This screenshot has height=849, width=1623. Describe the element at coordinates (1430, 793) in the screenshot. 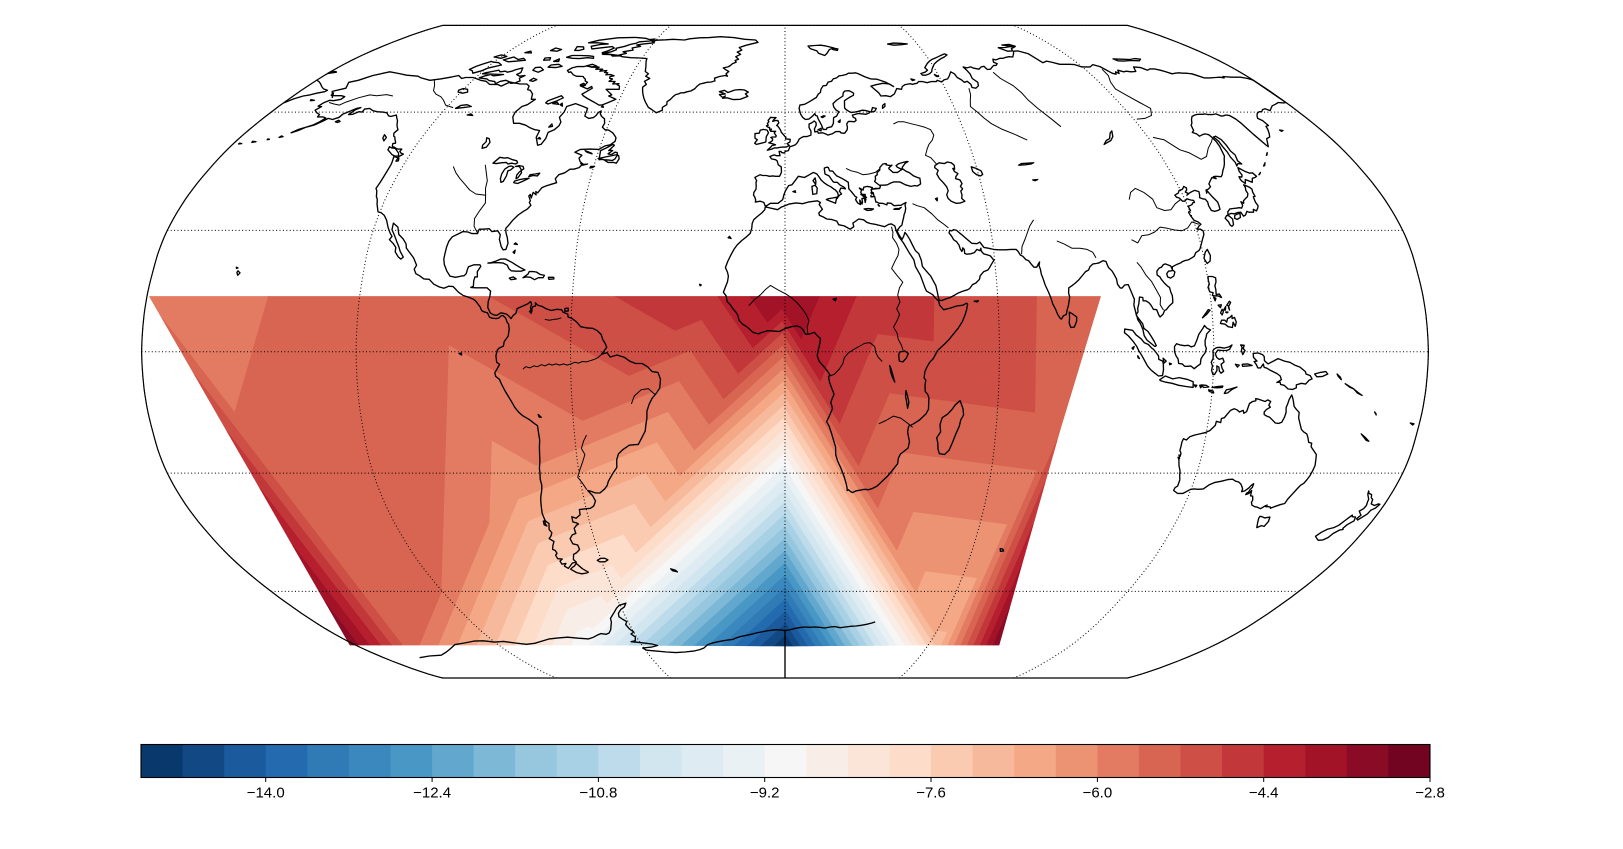

I see `svg-text: −2.8` at that location.